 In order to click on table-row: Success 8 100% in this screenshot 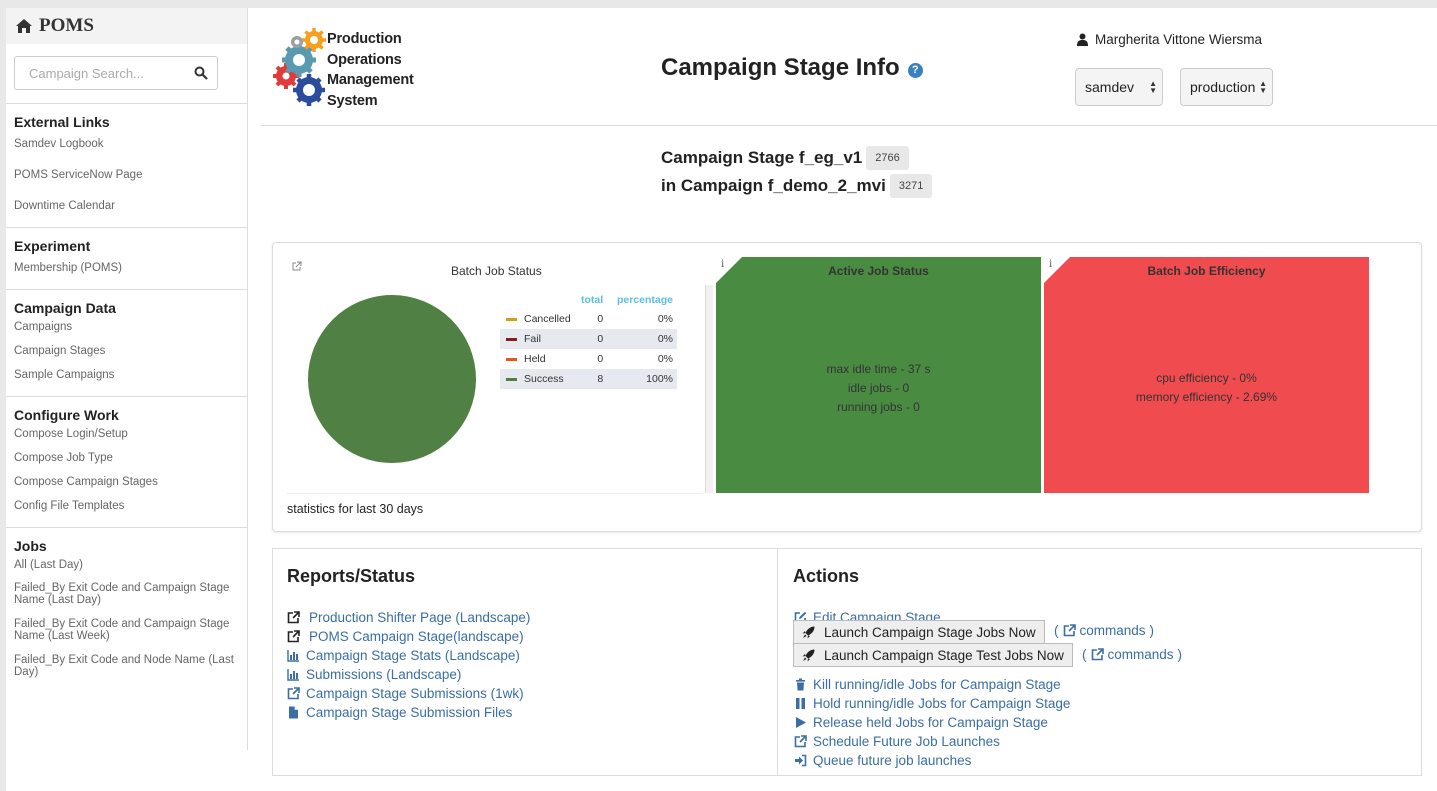, I will do `click(588, 379)`.